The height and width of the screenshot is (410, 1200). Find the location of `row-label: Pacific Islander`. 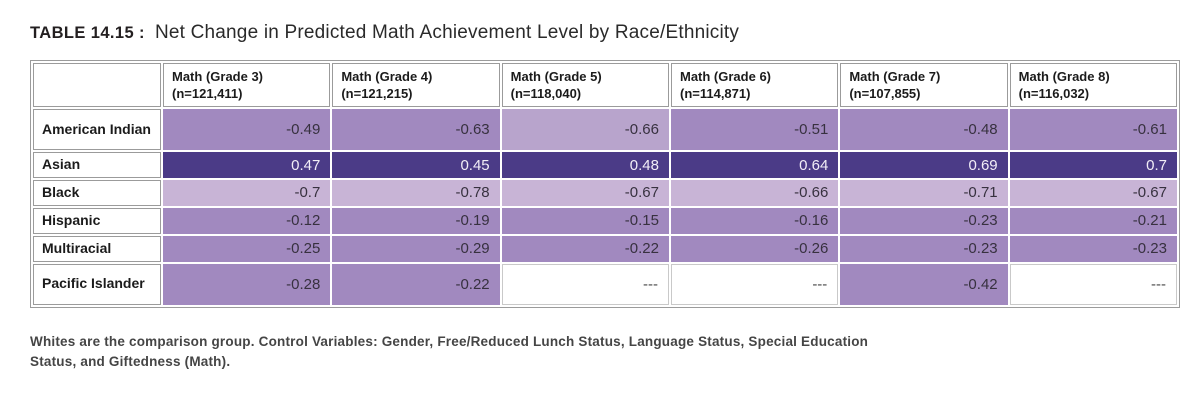

row-label: Pacific Islander is located at coordinates (97, 284).